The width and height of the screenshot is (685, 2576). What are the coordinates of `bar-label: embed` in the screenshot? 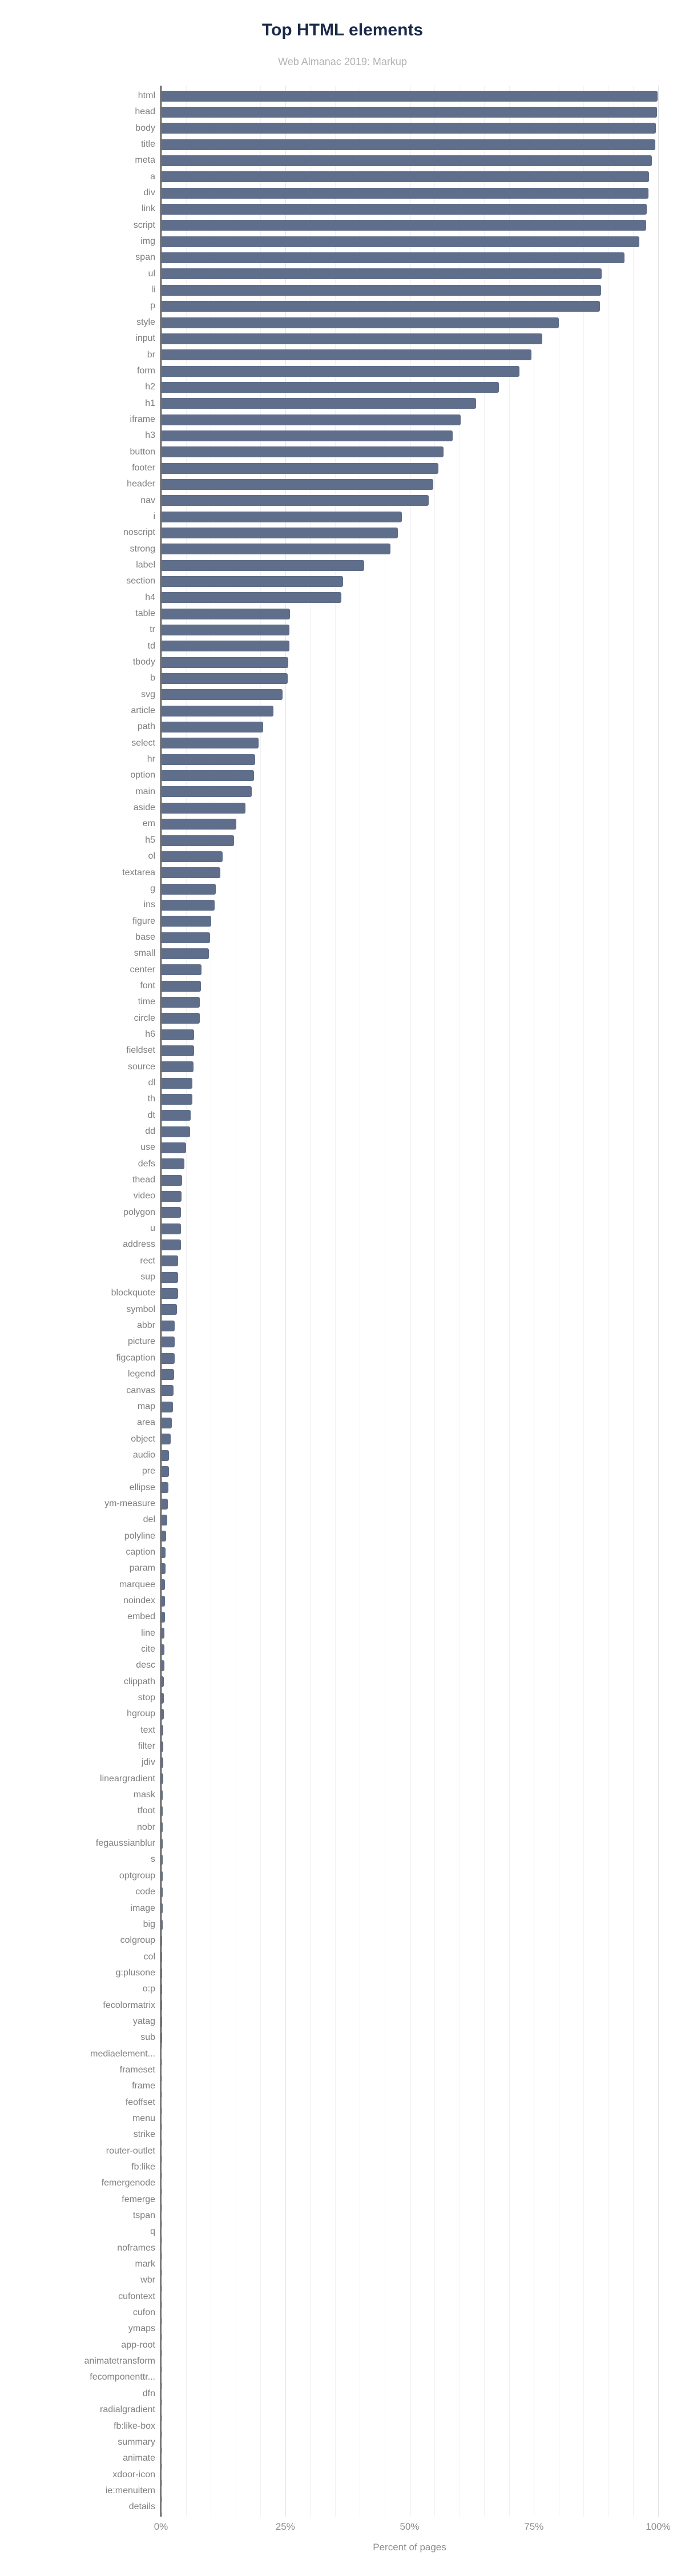 It's located at (141, 1617).